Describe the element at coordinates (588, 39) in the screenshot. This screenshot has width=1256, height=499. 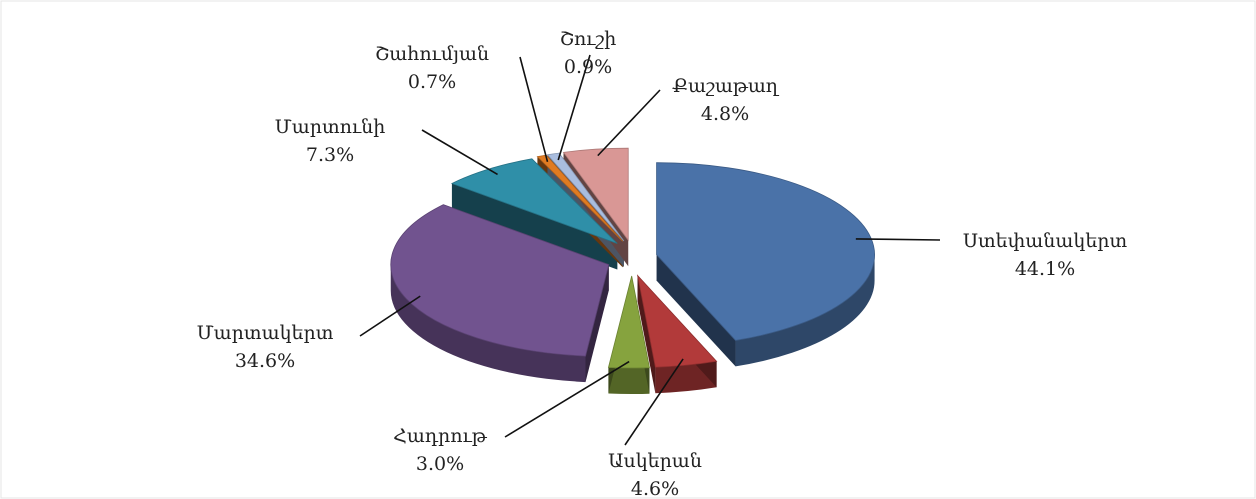
I see `slice-label: Շուշի` at that location.